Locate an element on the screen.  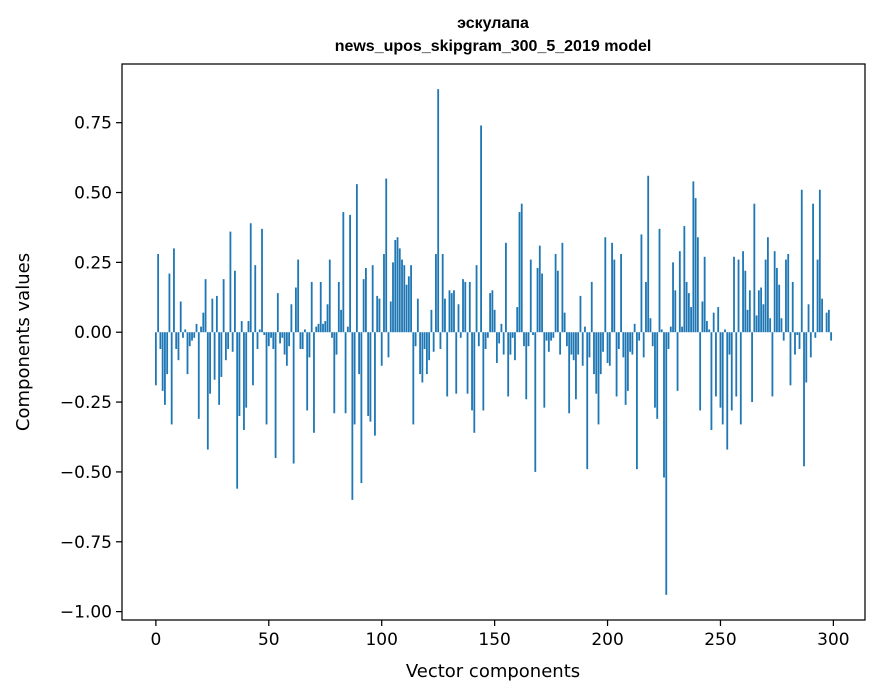
x-tick-label: 0 is located at coordinates (155, 640).